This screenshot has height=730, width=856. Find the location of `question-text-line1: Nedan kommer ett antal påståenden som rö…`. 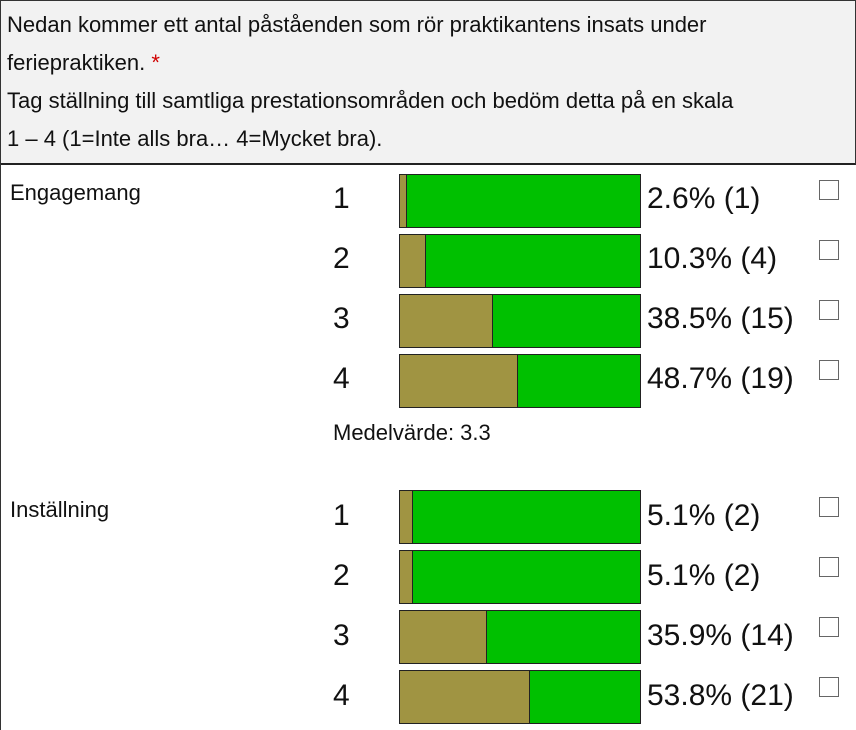

question-text-line1: Nedan kommer ett antal påståenden som rö… is located at coordinates (357, 24).